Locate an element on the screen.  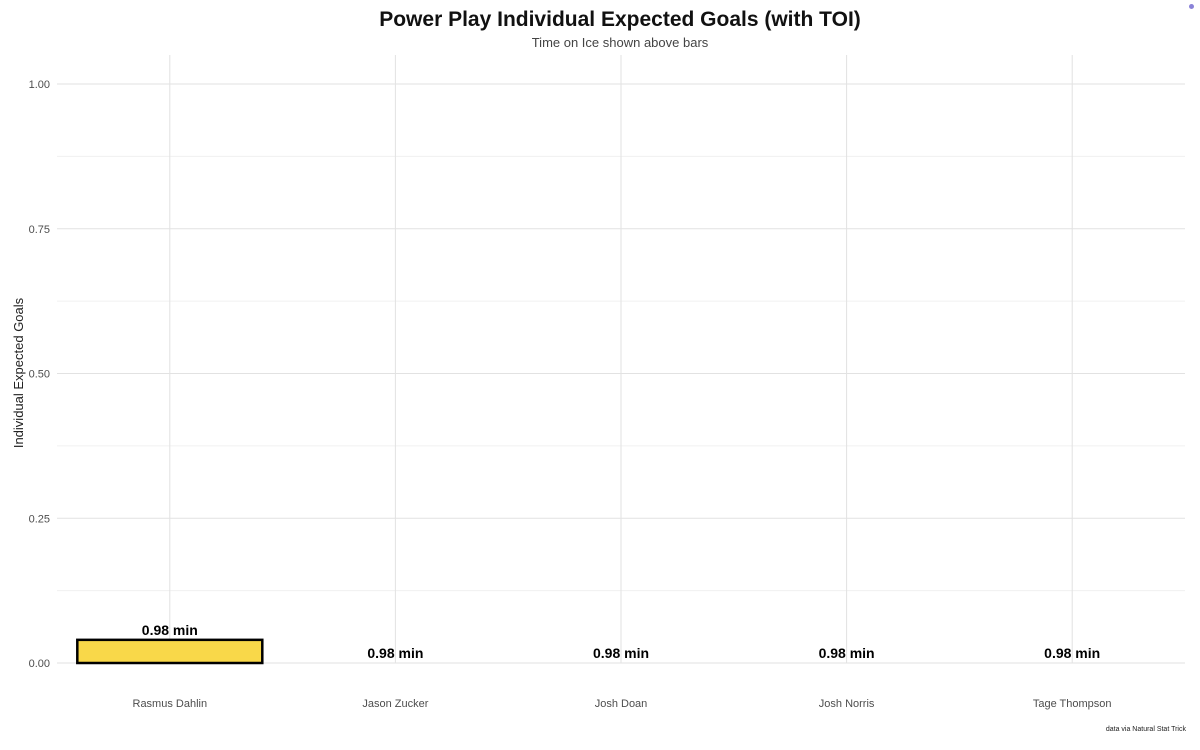
x-tick-label: Tage Thompson is located at coordinates (1072, 704).